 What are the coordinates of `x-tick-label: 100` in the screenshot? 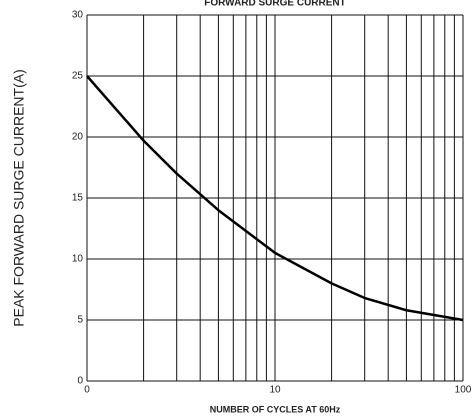 It's located at (463, 390).